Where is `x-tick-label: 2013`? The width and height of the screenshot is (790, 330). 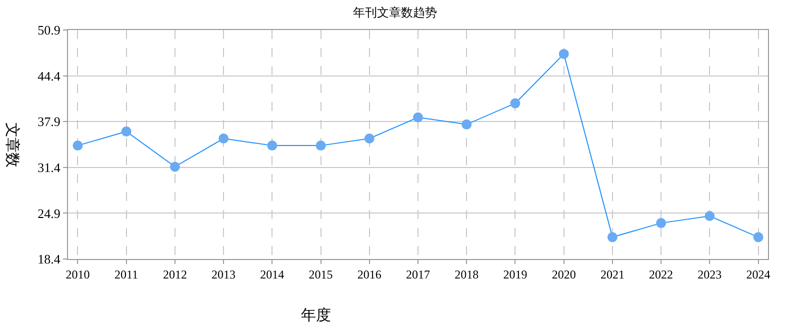
x-tick-label: 2013 is located at coordinates (224, 274).